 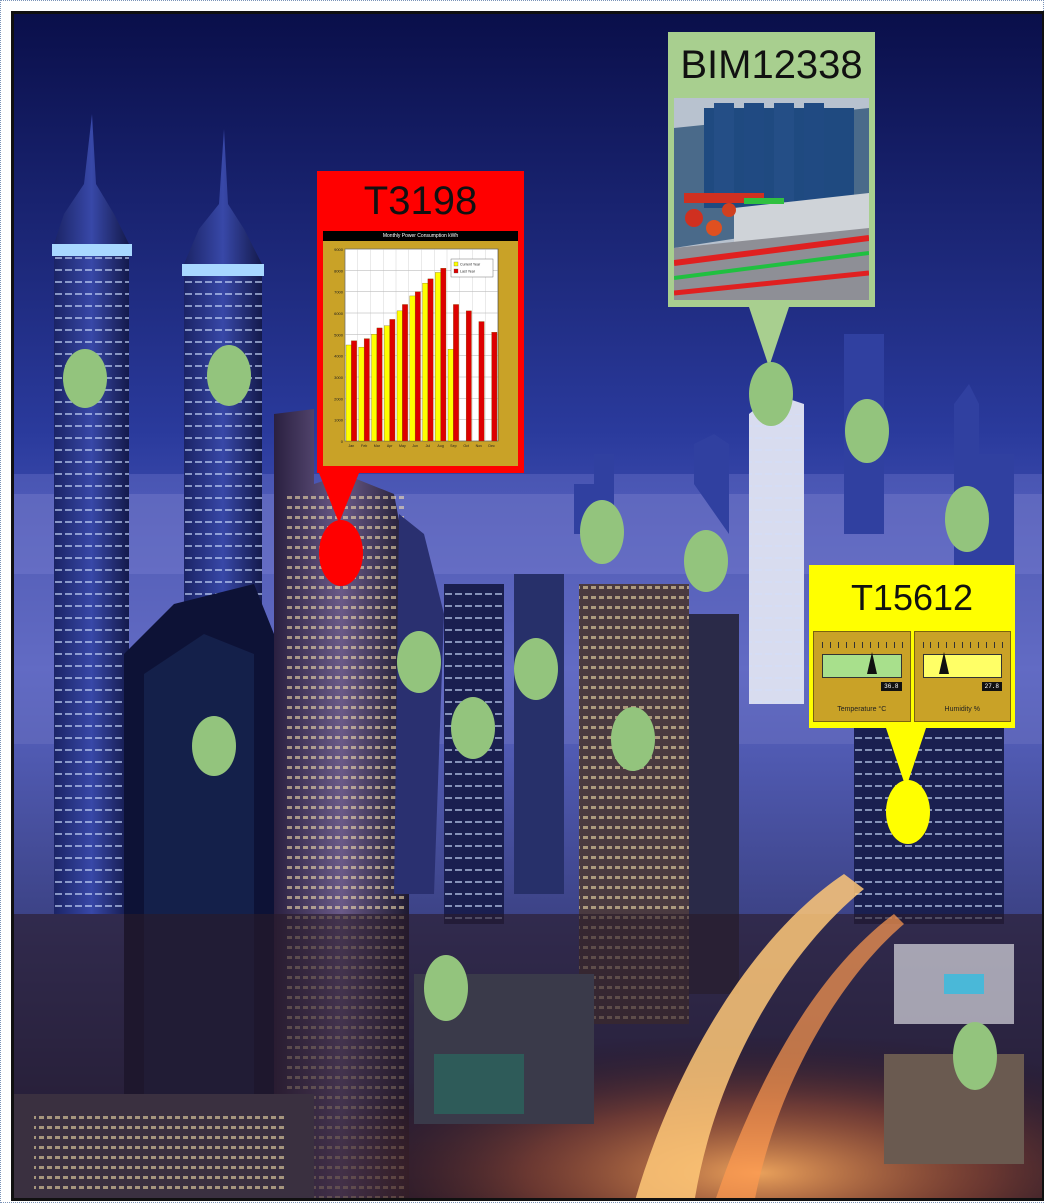 What do you see at coordinates (962, 666) in the screenshot?
I see `gauge-scale` at bounding box center [962, 666].